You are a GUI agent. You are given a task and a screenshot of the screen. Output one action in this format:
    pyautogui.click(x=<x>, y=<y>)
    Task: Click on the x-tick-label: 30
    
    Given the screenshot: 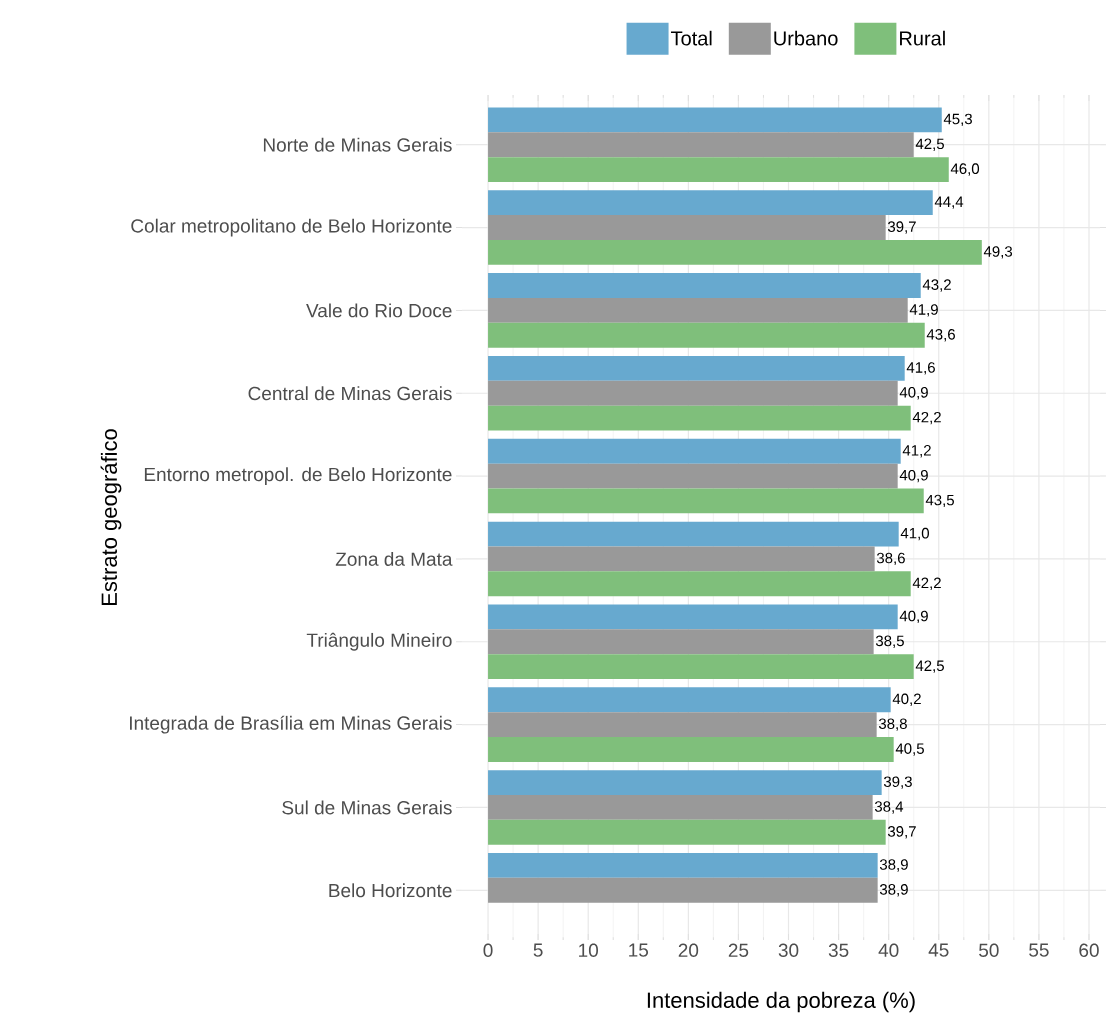 What is the action you would take?
    pyautogui.click(x=788, y=950)
    